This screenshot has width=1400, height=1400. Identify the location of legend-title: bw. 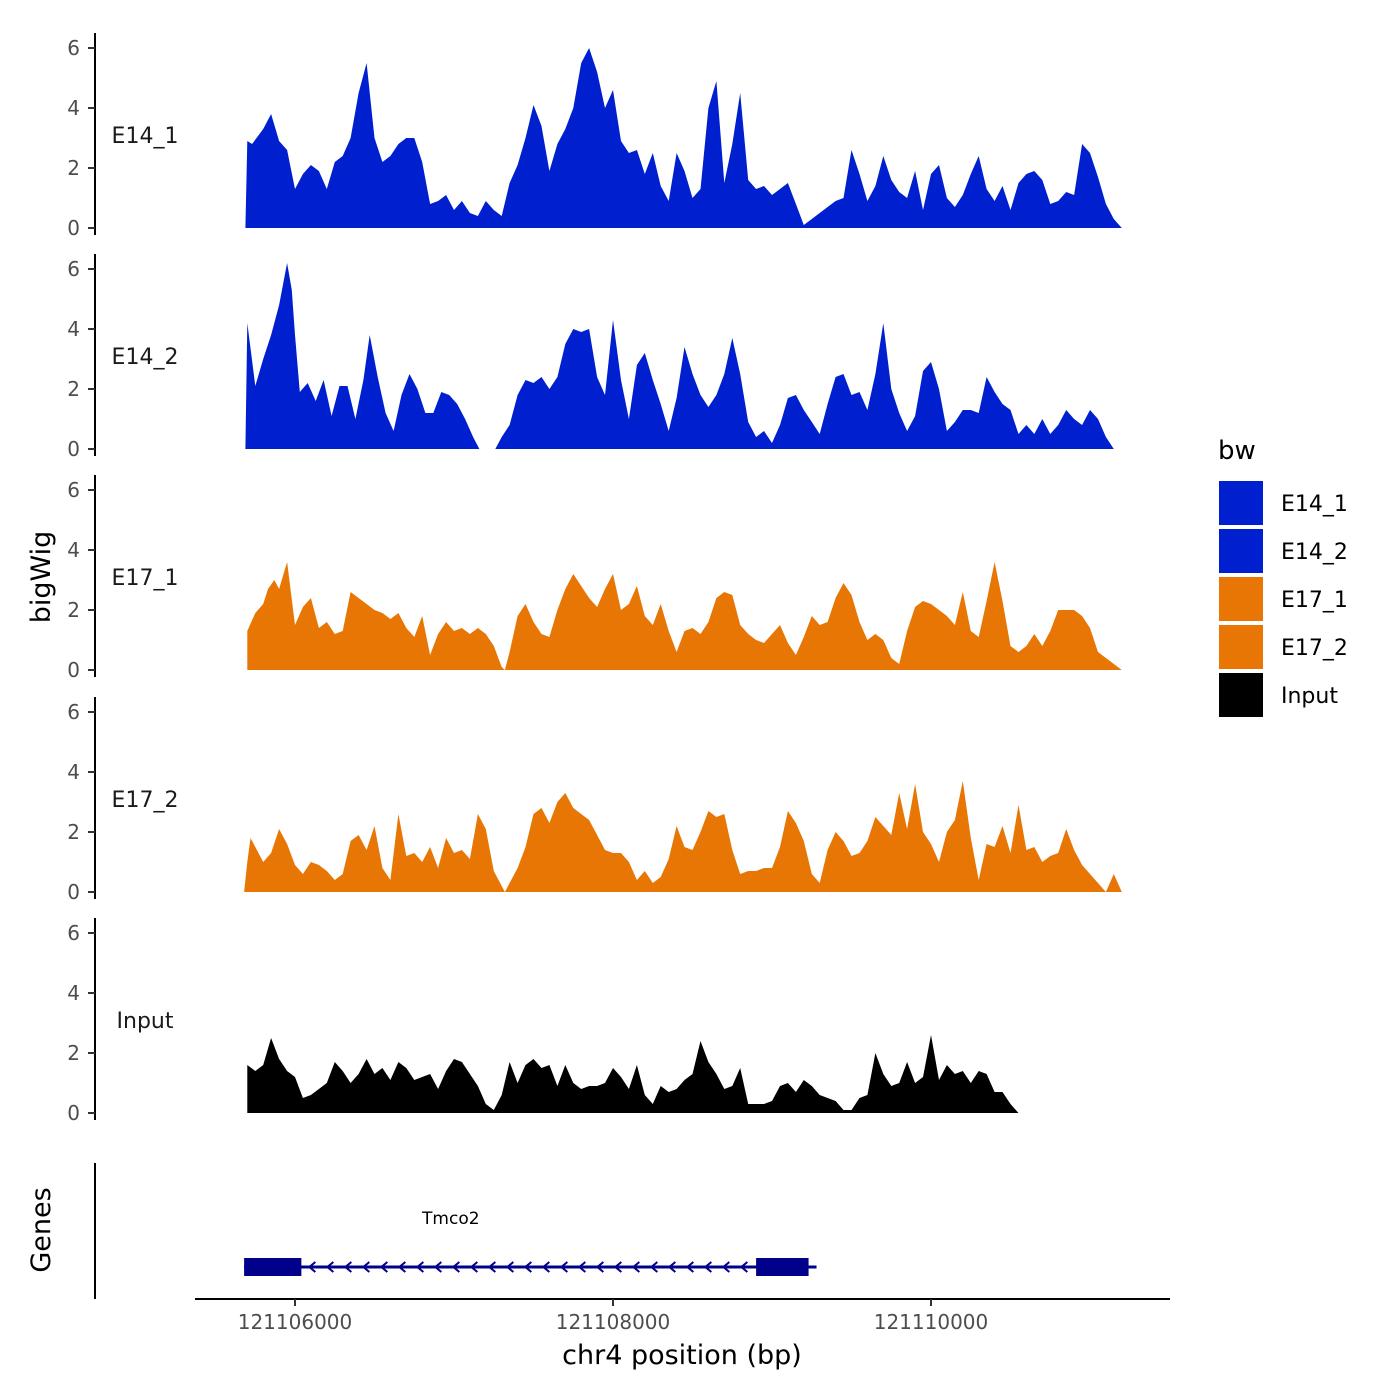
(1237, 451).